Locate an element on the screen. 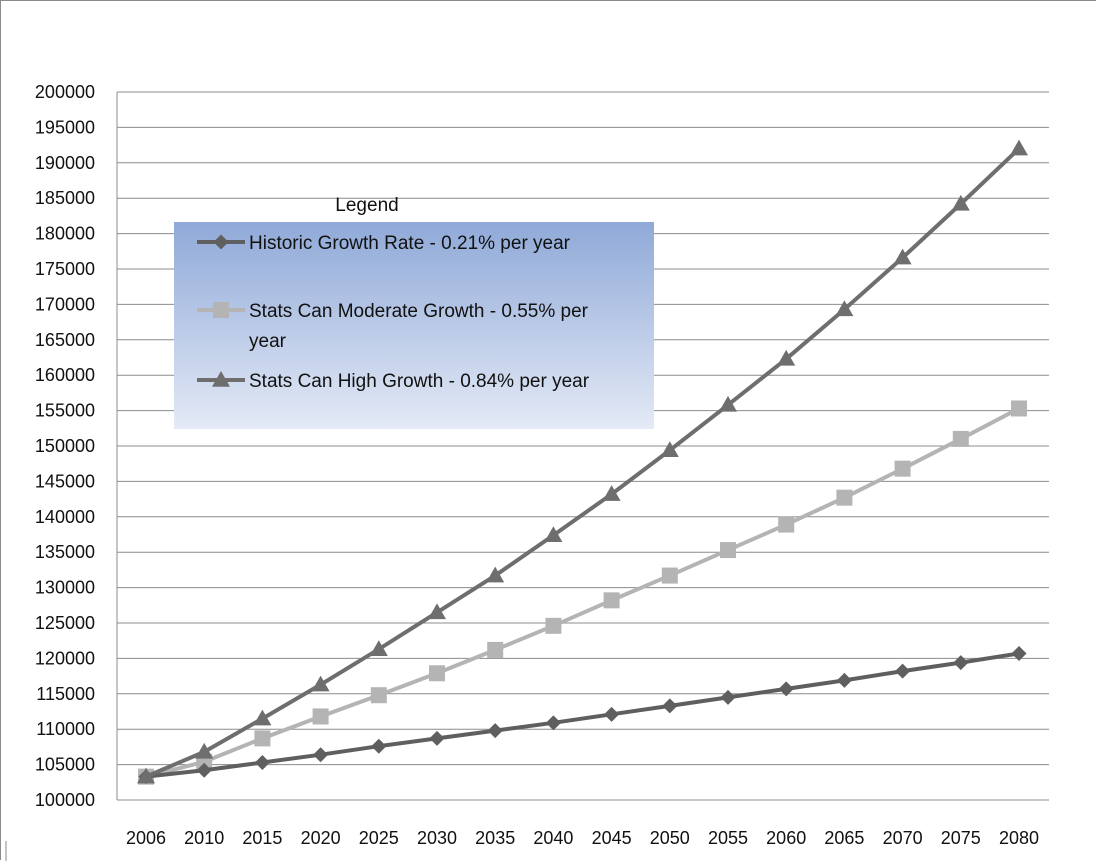 Image resolution: width=1096 pixels, height=861 pixels. y-tick-label: 120000 is located at coordinates (65, 658).